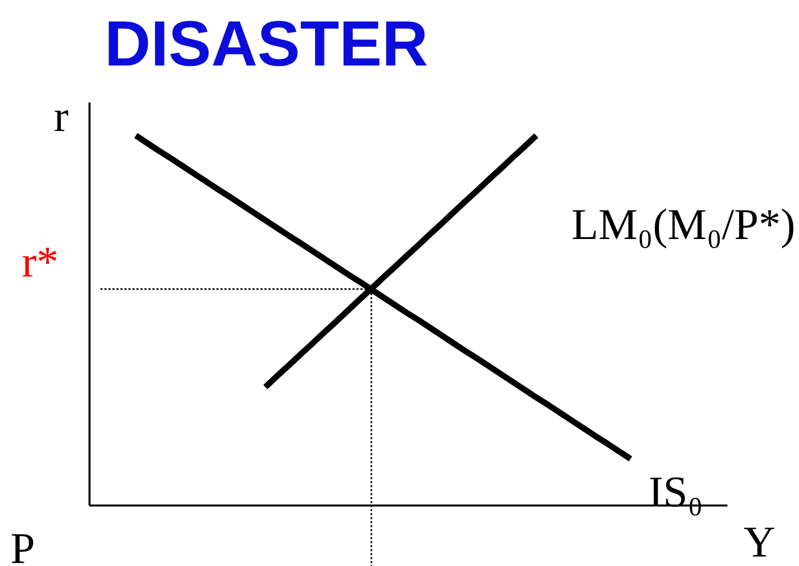 This screenshot has height=566, width=799. Describe the element at coordinates (40, 262) in the screenshot. I see `series-label: r*` at that location.